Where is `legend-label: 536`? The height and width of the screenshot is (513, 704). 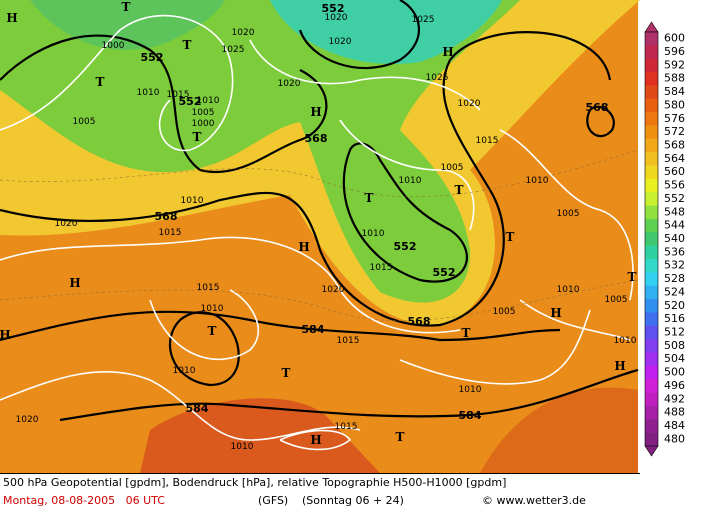 legend-label: 536 is located at coordinates (674, 251).